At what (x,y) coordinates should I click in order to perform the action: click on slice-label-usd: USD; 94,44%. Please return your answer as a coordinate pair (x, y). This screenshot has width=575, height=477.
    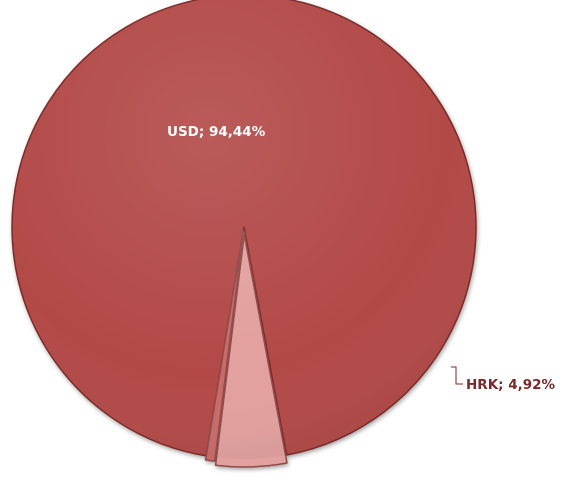
    Looking at the image, I should click on (216, 132).